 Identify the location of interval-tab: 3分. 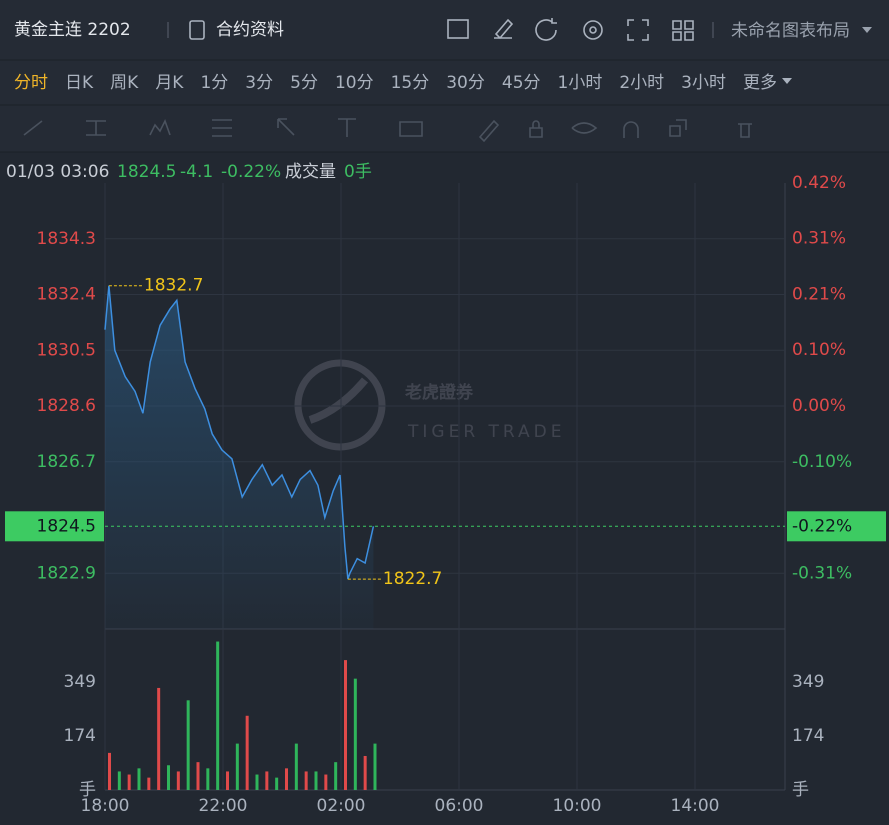
(259, 83).